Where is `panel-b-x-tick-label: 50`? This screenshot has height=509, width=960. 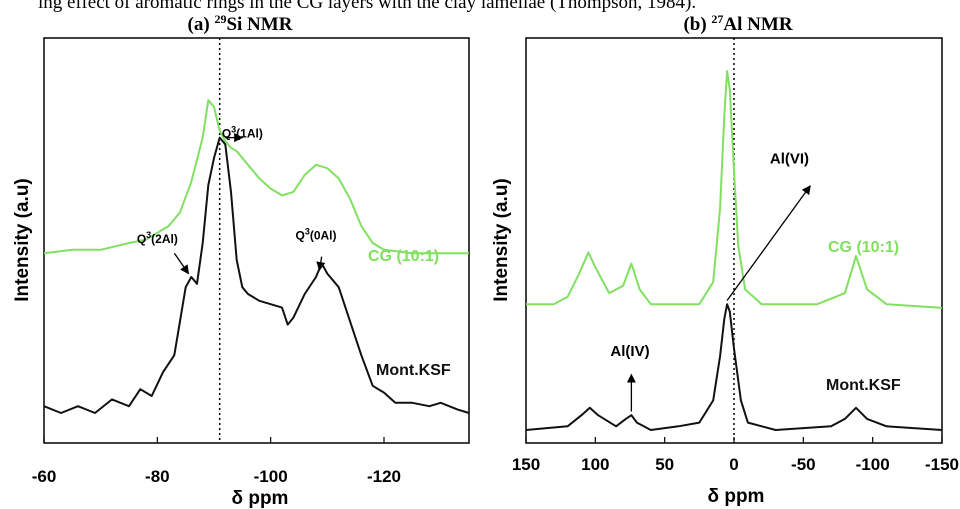
panel-b-x-tick-label: 50 is located at coordinates (664, 464).